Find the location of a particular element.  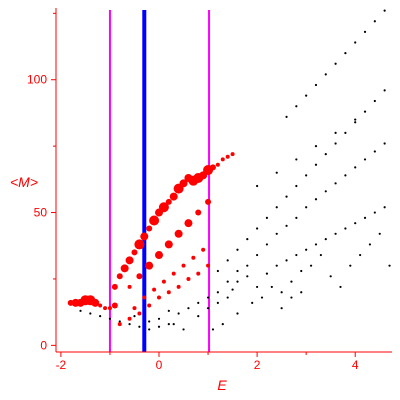

y-tick-label: 0 is located at coordinates (43, 345).